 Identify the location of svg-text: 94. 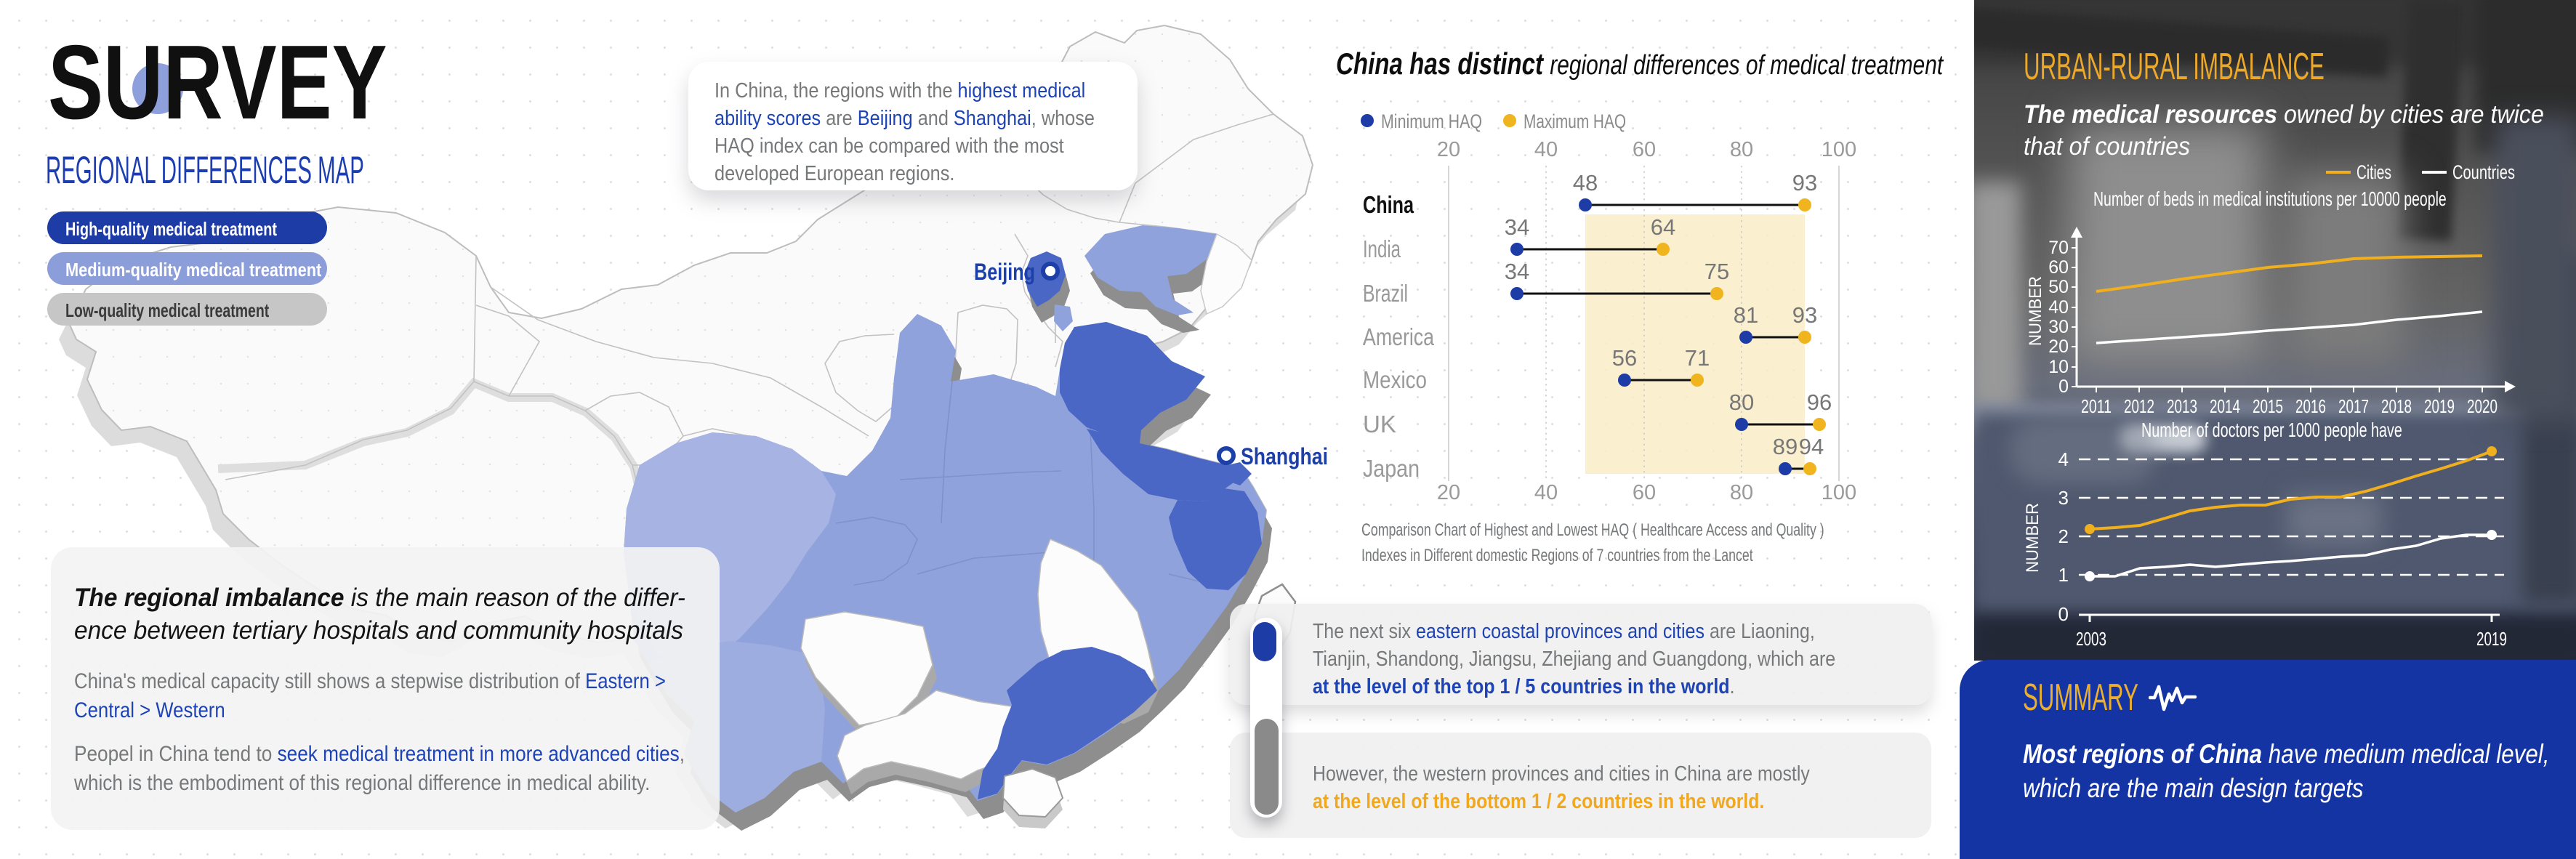
(1811, 446).